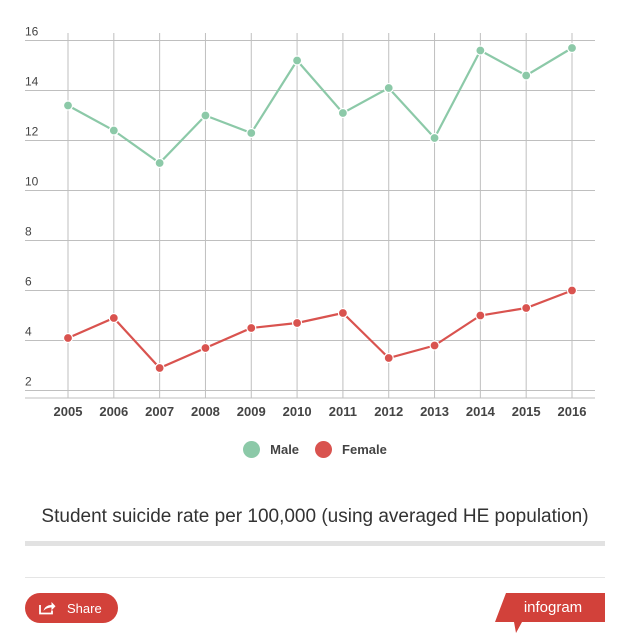 The width and height of the screenshot is (630, 642). What do you see at coordinates (251, 411) in the screenshot?
I see `x-tick-label: 2009` at bounding box center [251, 411].